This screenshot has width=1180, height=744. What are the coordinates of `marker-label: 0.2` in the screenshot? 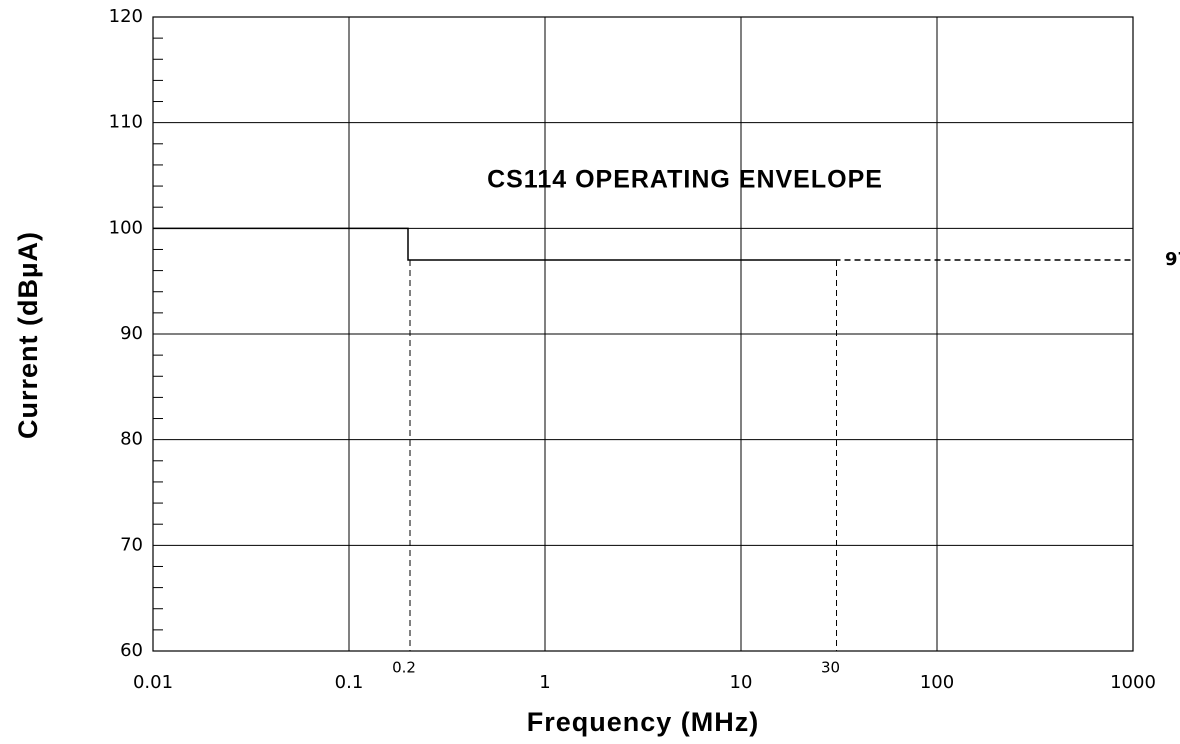 It's located at (404, 668).